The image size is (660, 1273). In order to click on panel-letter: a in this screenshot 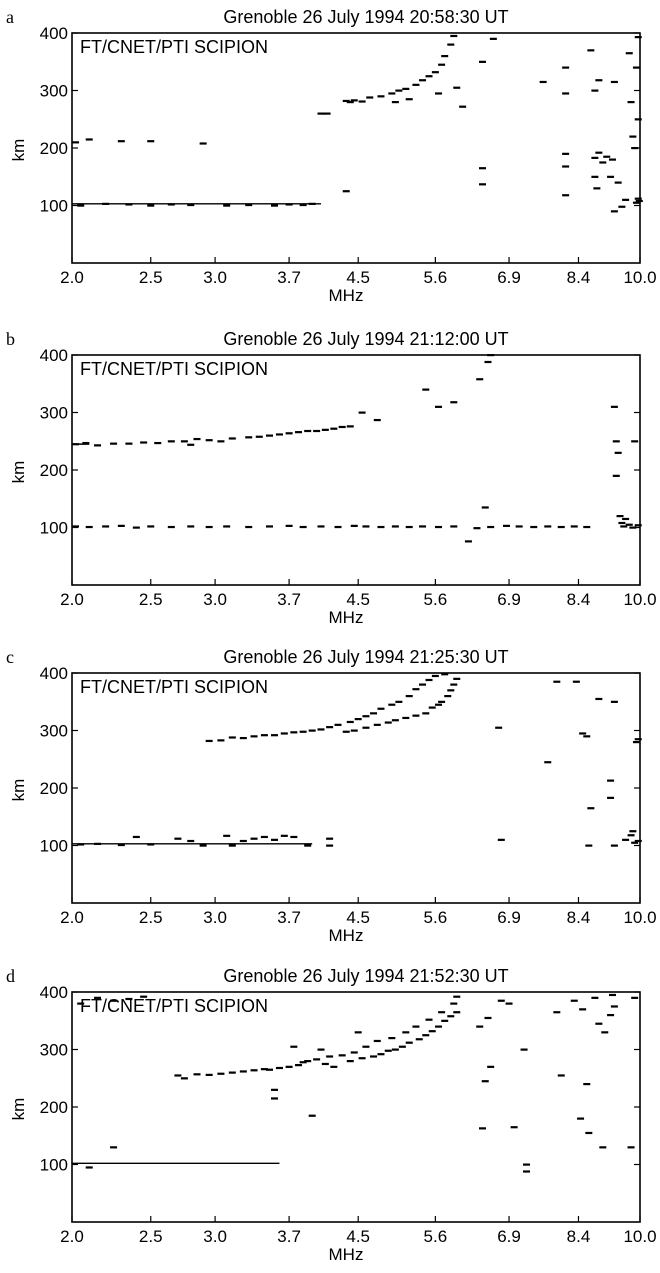, I will do `click(10, 17)`.